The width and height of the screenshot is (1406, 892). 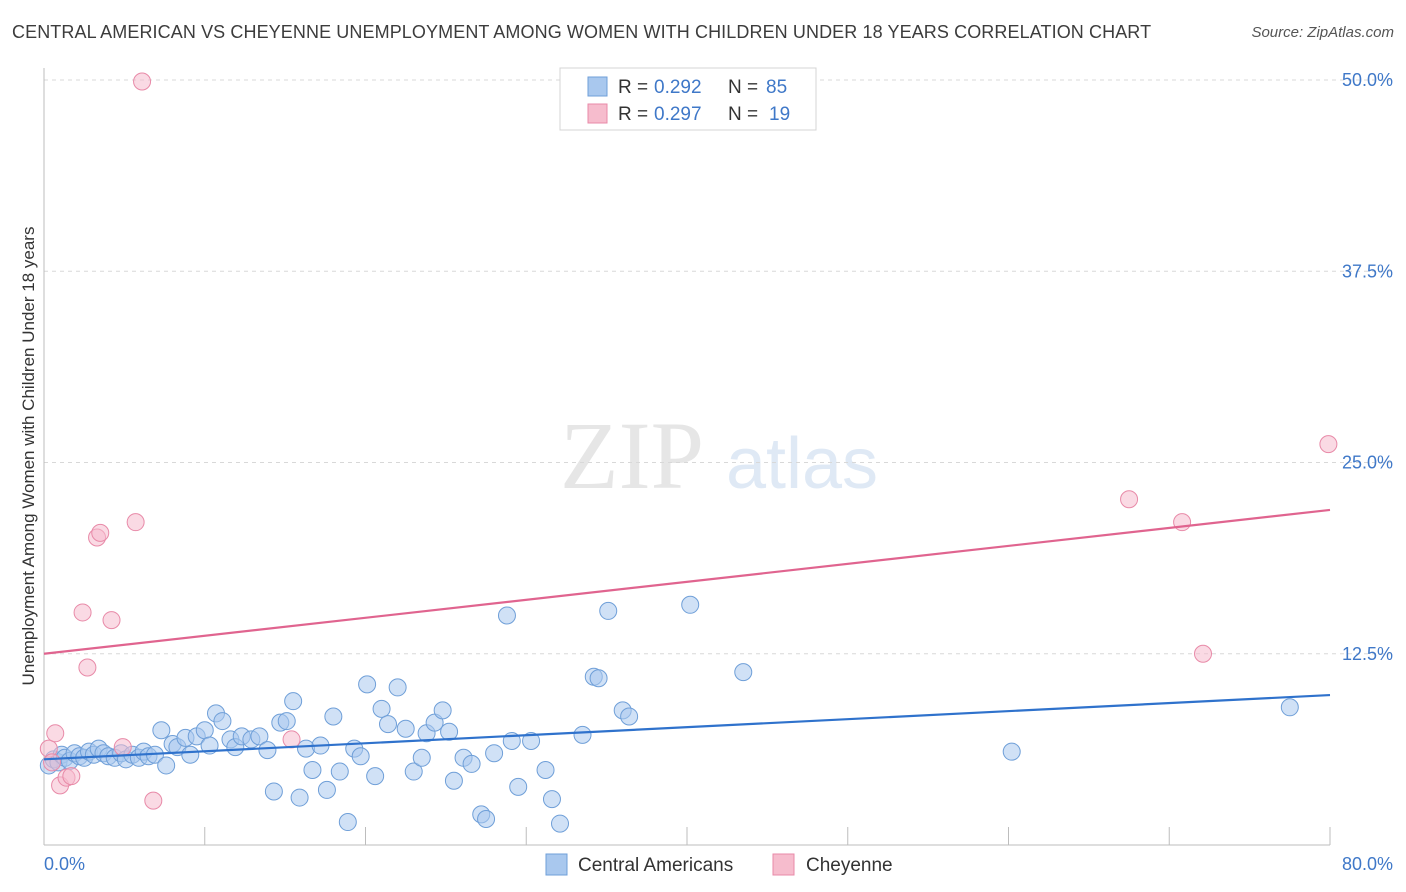 What do you see at coordinates (1367, 80) in the screenshot?
I see `y-tick-label-50: 50.0%` at bounding box center [1367, 80].